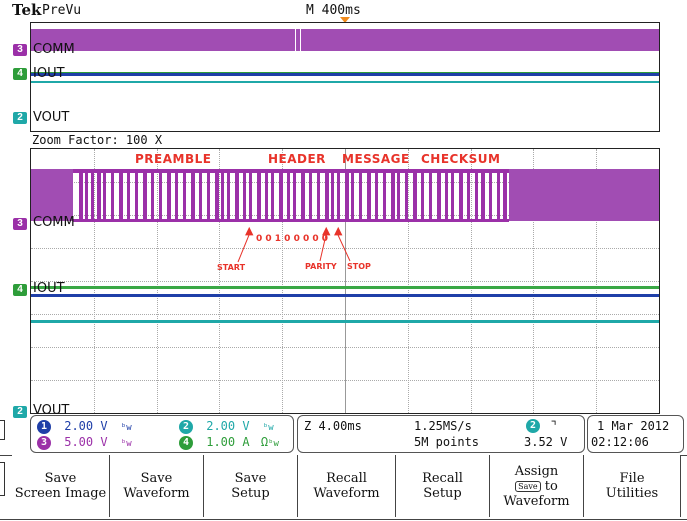 The image size is (687, 521). Describe the element at coordinates (27, 10) in the screenshot. I see `brand-logo: Tek` at that location.